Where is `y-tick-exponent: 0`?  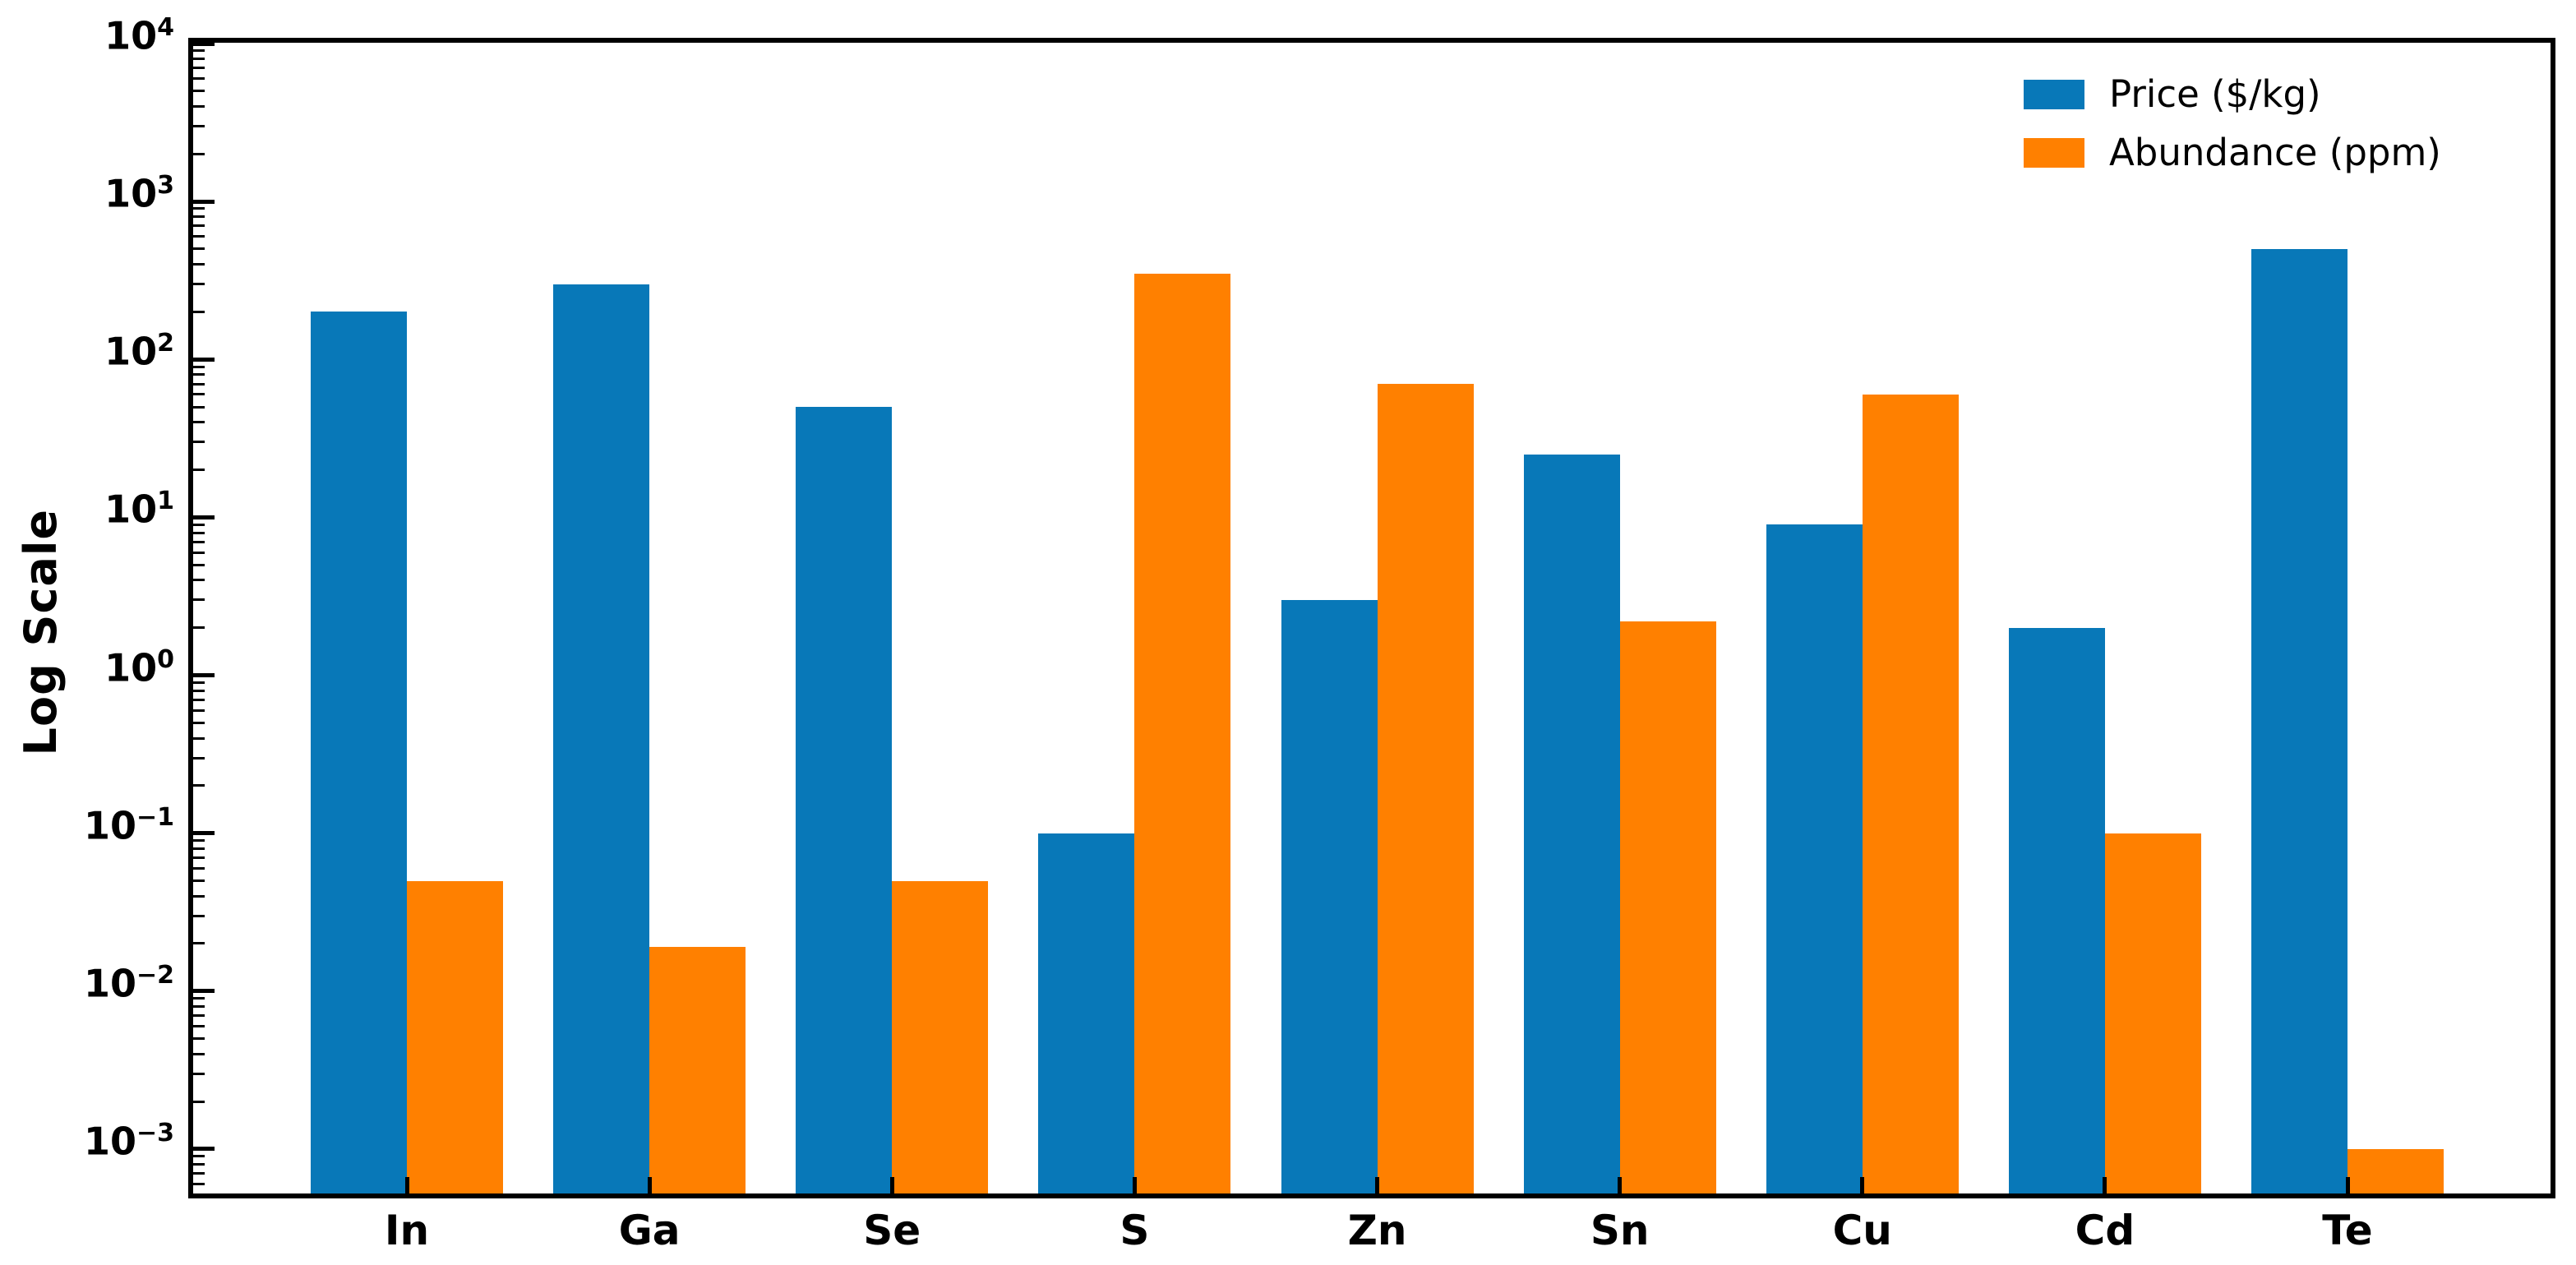 y-tick-exponent: 0 is located at coordinates (165, 659).